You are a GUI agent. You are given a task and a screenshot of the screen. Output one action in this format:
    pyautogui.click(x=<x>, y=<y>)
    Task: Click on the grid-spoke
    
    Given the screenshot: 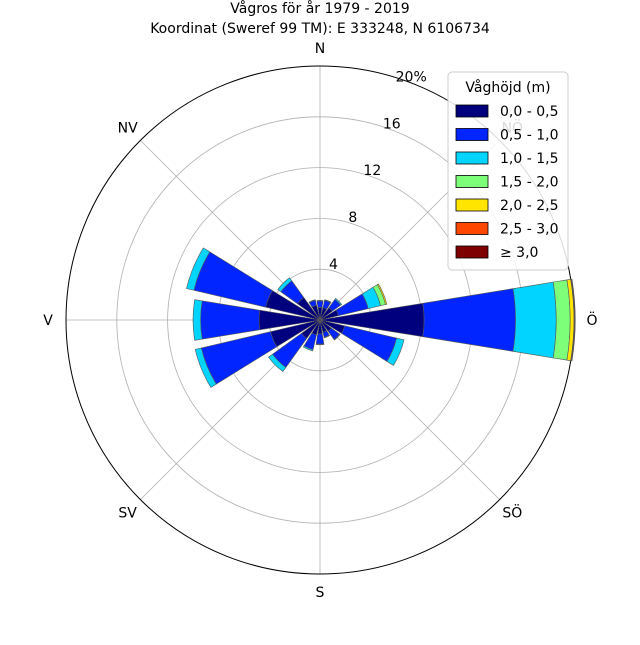 What is the action you would take?
    pyautogui.click(x=409, y=409)
    